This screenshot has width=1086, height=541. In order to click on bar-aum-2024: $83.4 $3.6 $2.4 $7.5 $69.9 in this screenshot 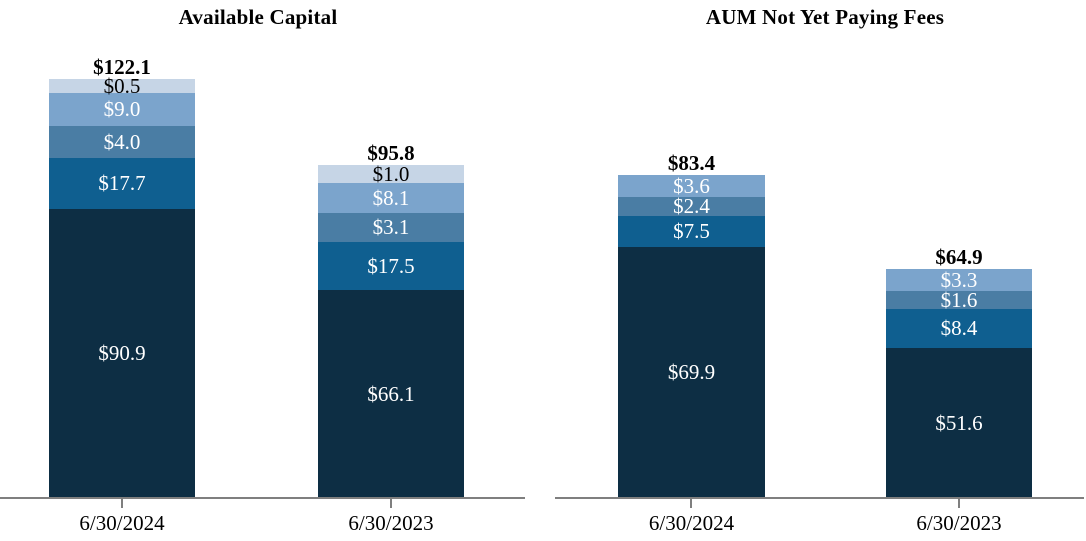, I will do `click(691, 324)`.